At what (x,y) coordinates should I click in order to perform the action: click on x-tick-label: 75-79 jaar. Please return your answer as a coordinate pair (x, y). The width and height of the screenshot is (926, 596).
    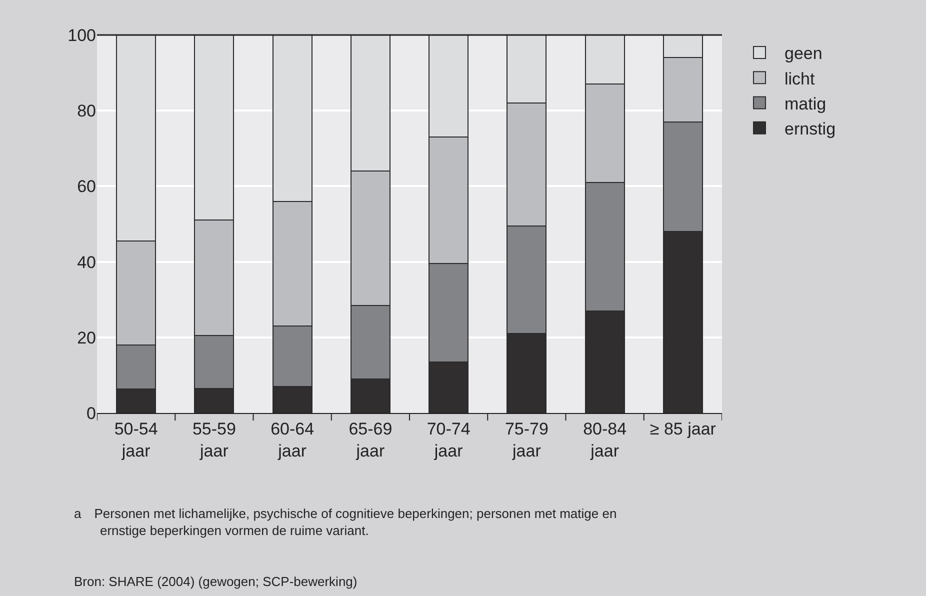
    Looking at the image, I should click on (526, 439).